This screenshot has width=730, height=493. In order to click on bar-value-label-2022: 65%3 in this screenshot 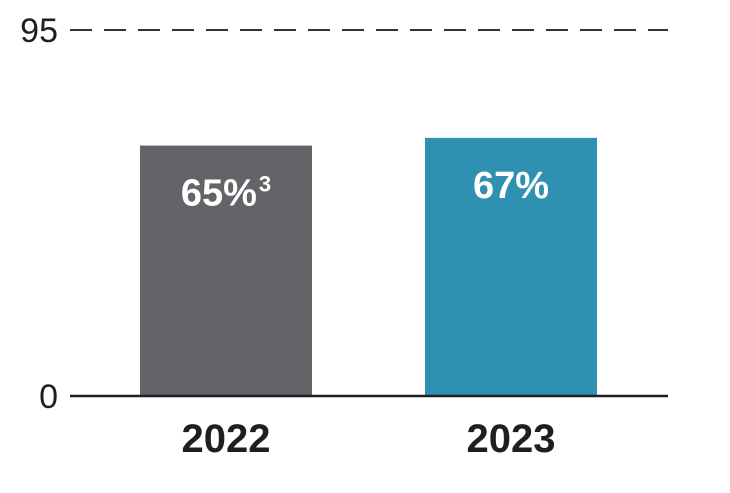, I will do `click(226, 193)`.